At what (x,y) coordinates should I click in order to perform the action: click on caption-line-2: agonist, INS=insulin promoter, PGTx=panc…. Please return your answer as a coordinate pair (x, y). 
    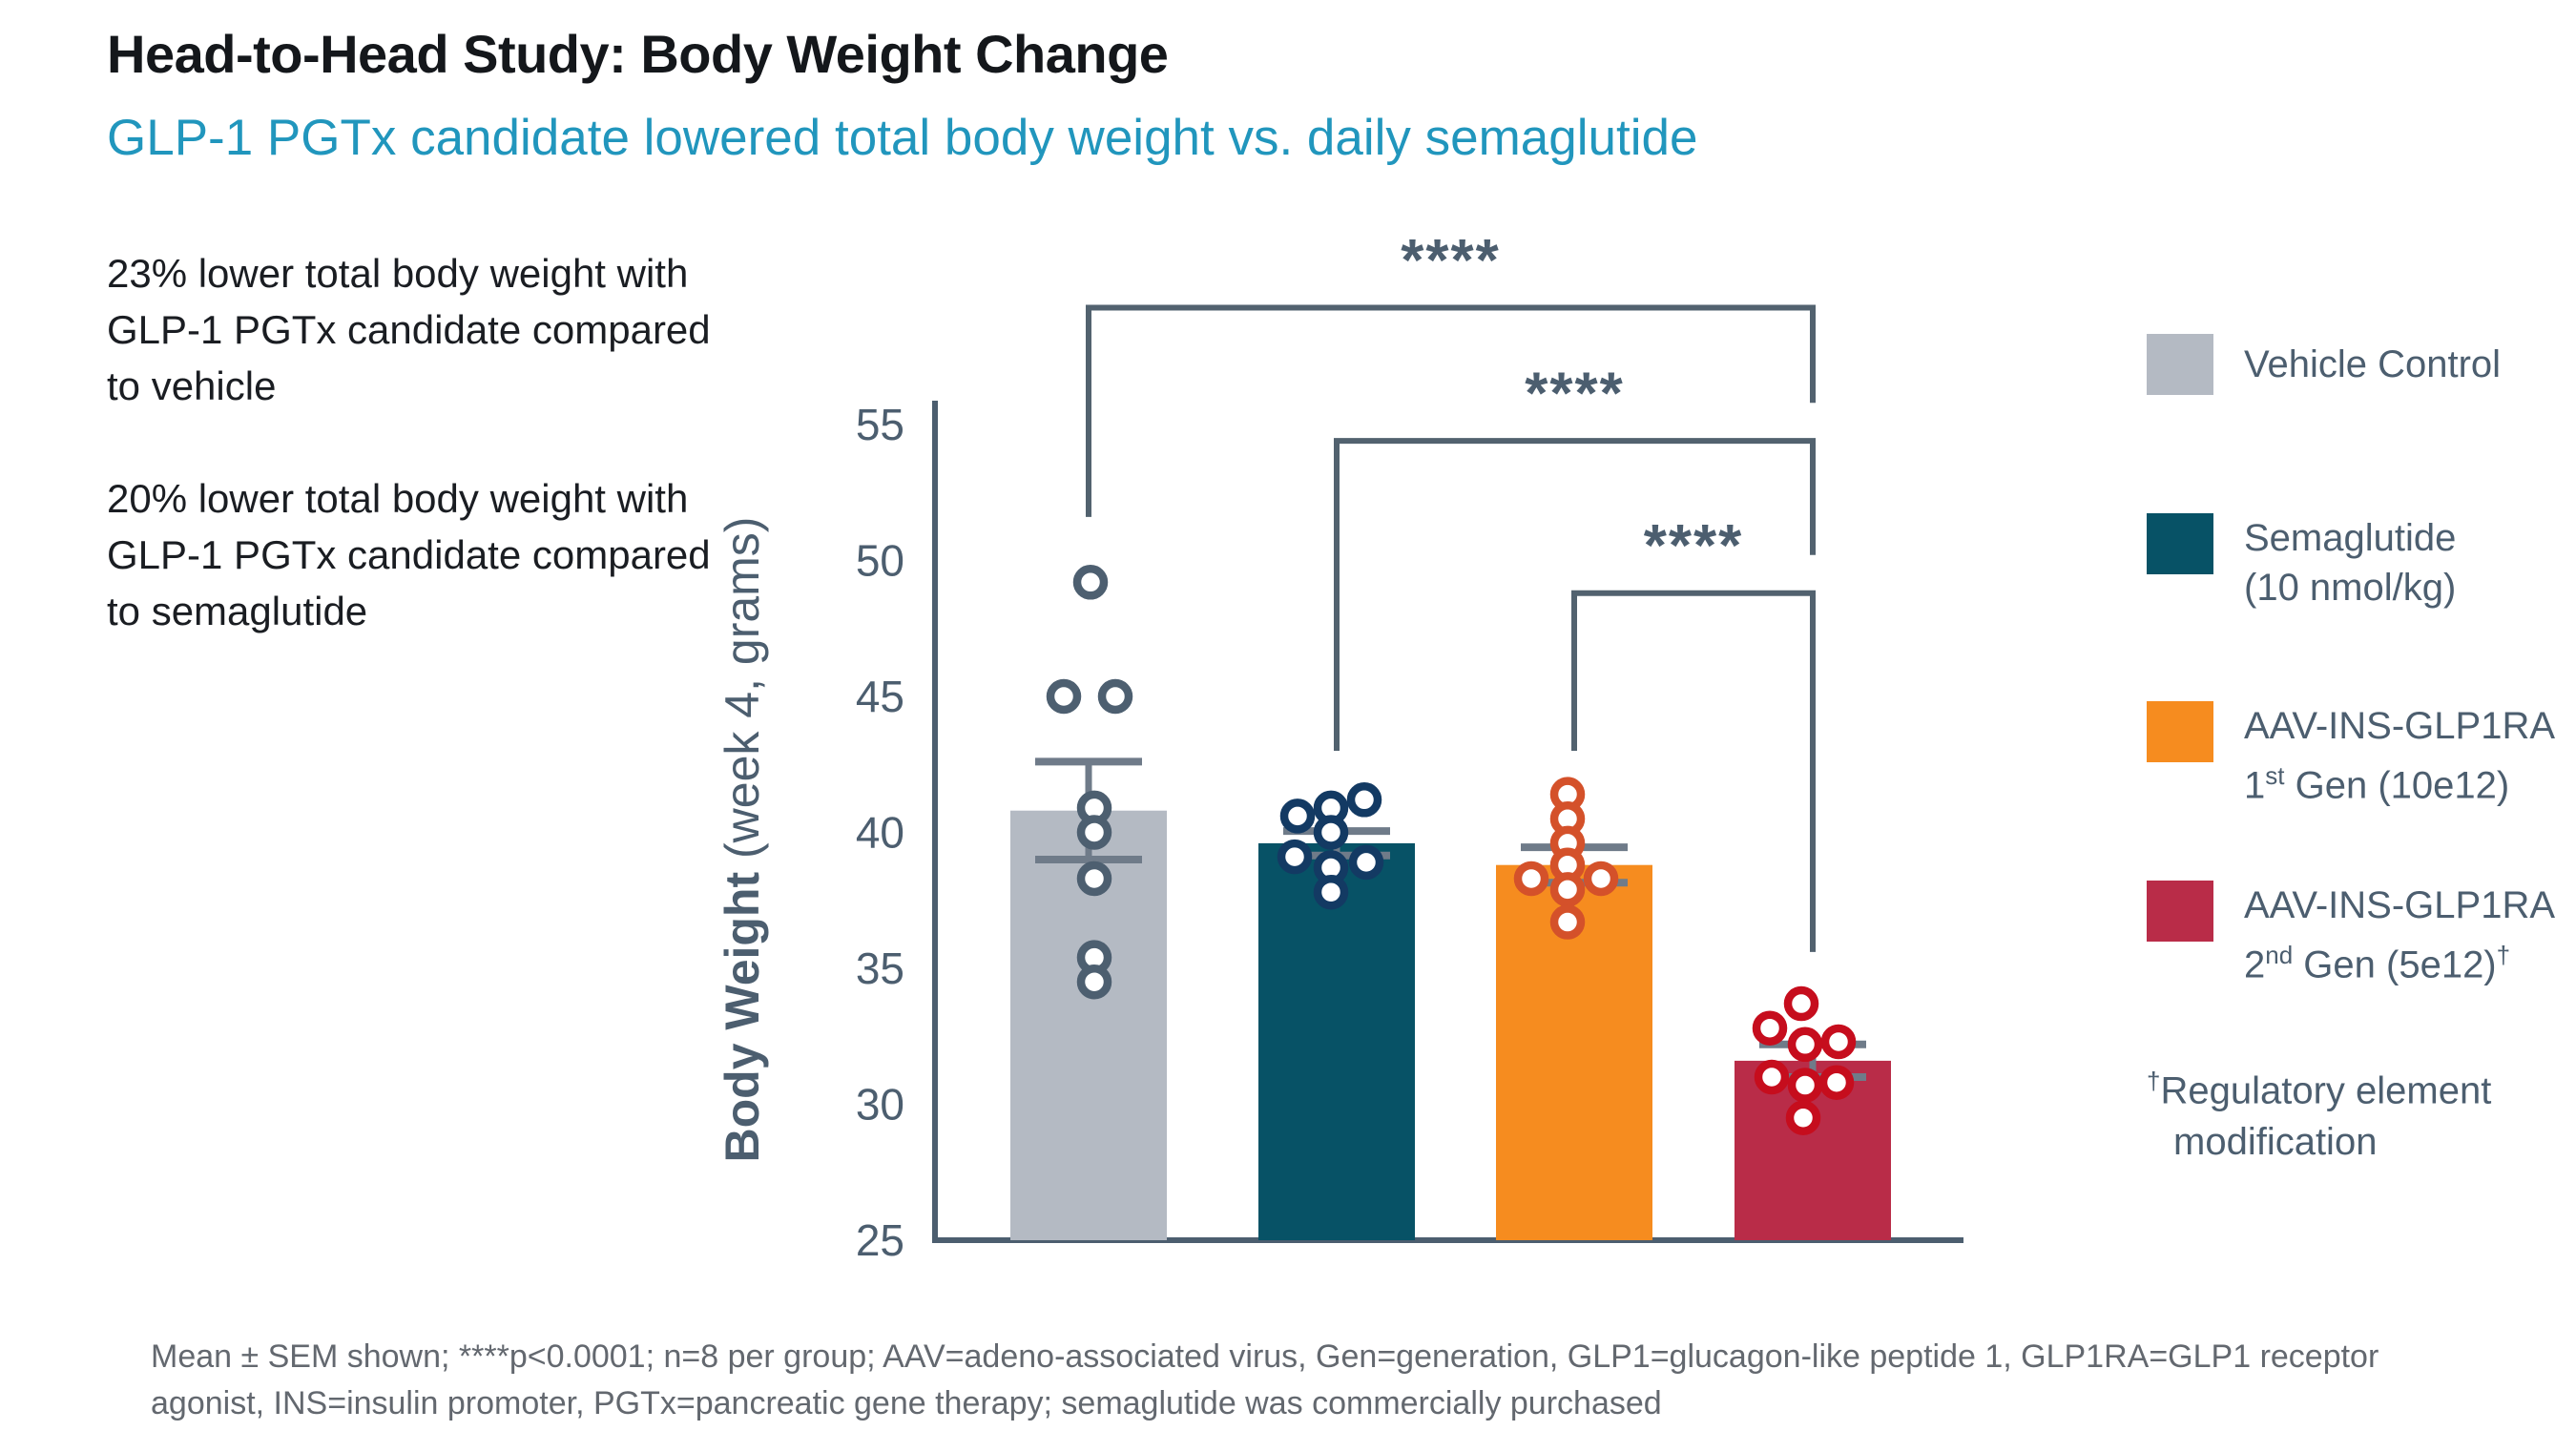
    Looking at the image, I should click on (906, 1403).